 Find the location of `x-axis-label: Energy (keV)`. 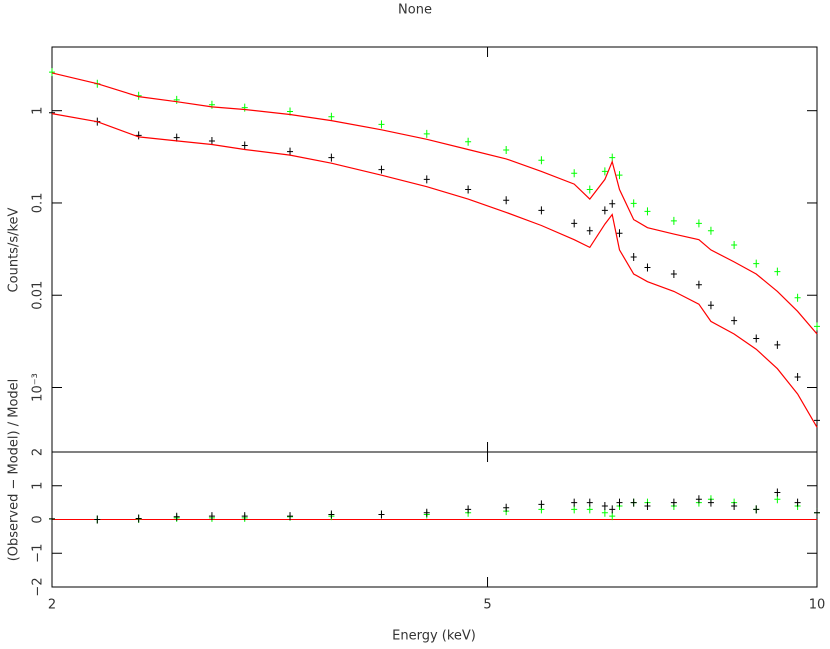

x-axis-label: Energy (keV) is located at coordinates (434, 636).